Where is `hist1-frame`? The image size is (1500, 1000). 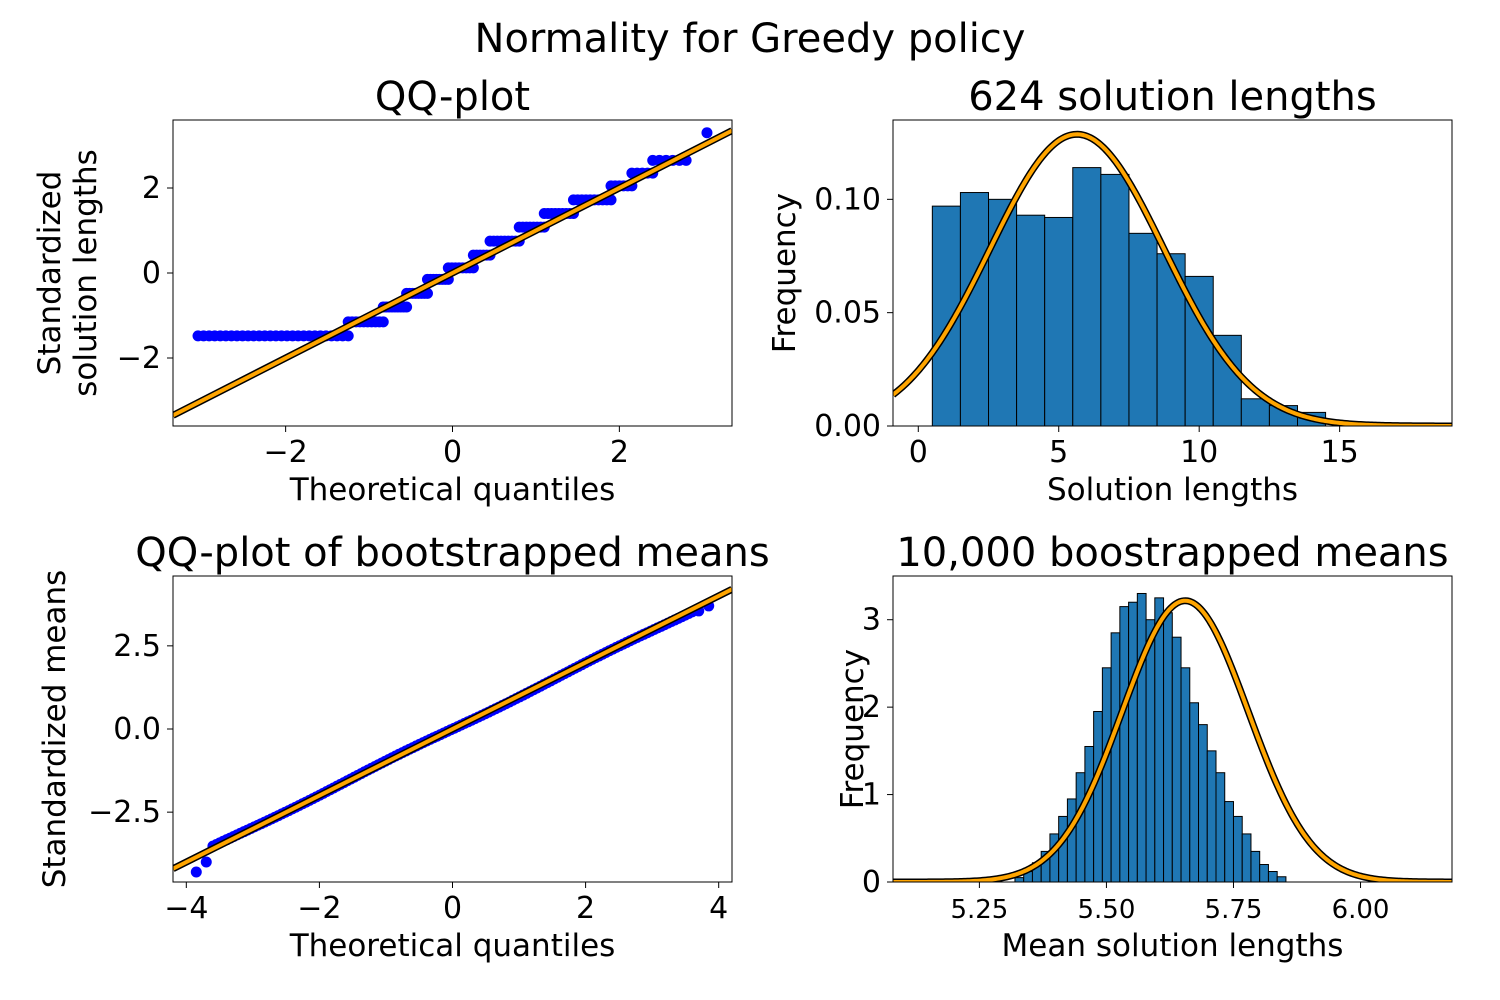
hist1-frame is located at coordinates (1172, 273).